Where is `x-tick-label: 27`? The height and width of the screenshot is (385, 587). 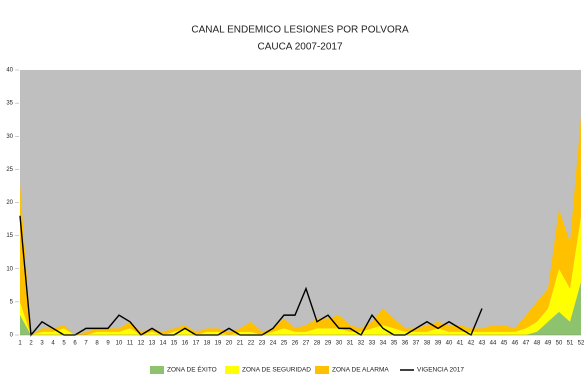 x-tick-label: 27 is located at coordinates (306, 344).